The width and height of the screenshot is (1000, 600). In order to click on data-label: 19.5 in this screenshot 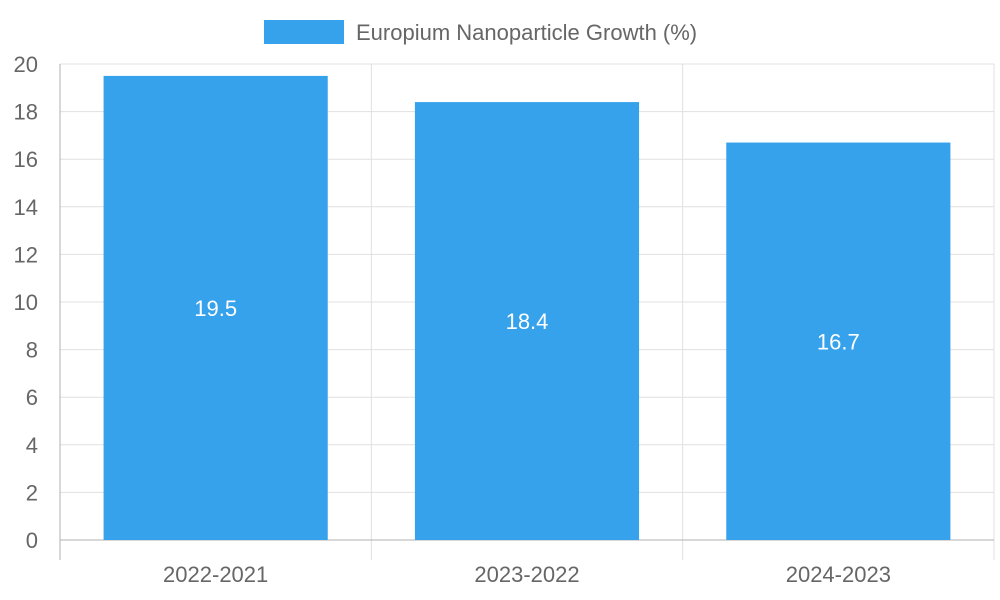, I will do `click(215, 308)`.